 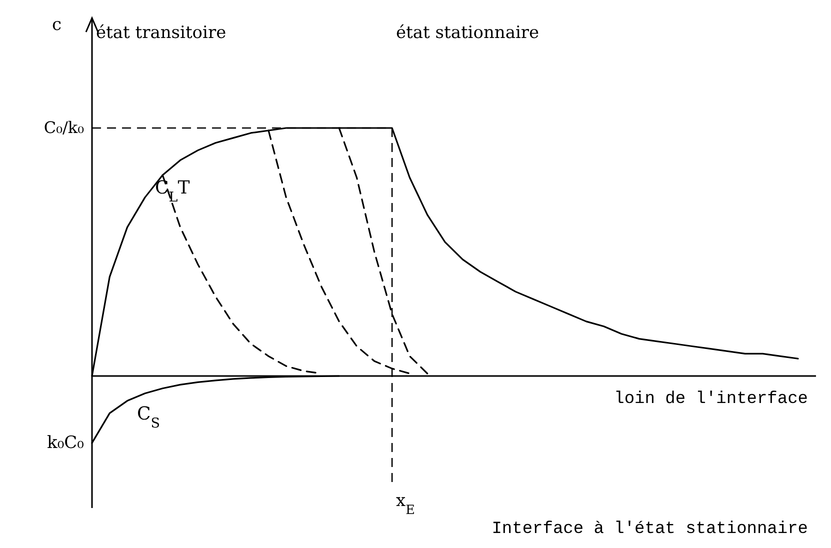 I want to click on ref-line-label: C₀/k₀, so click(x=64, y=127).